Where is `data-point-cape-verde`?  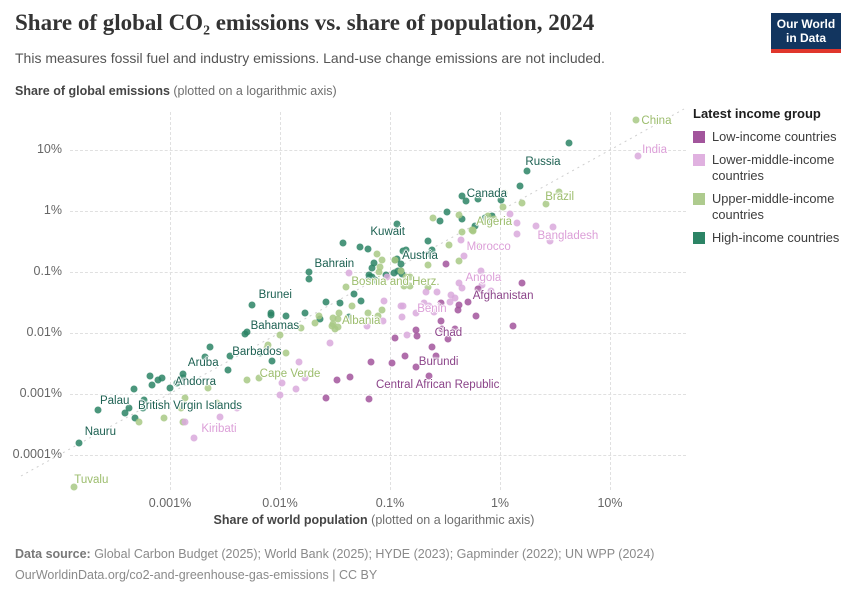 data-point-cape-verde is located at coordinates (259, 378).